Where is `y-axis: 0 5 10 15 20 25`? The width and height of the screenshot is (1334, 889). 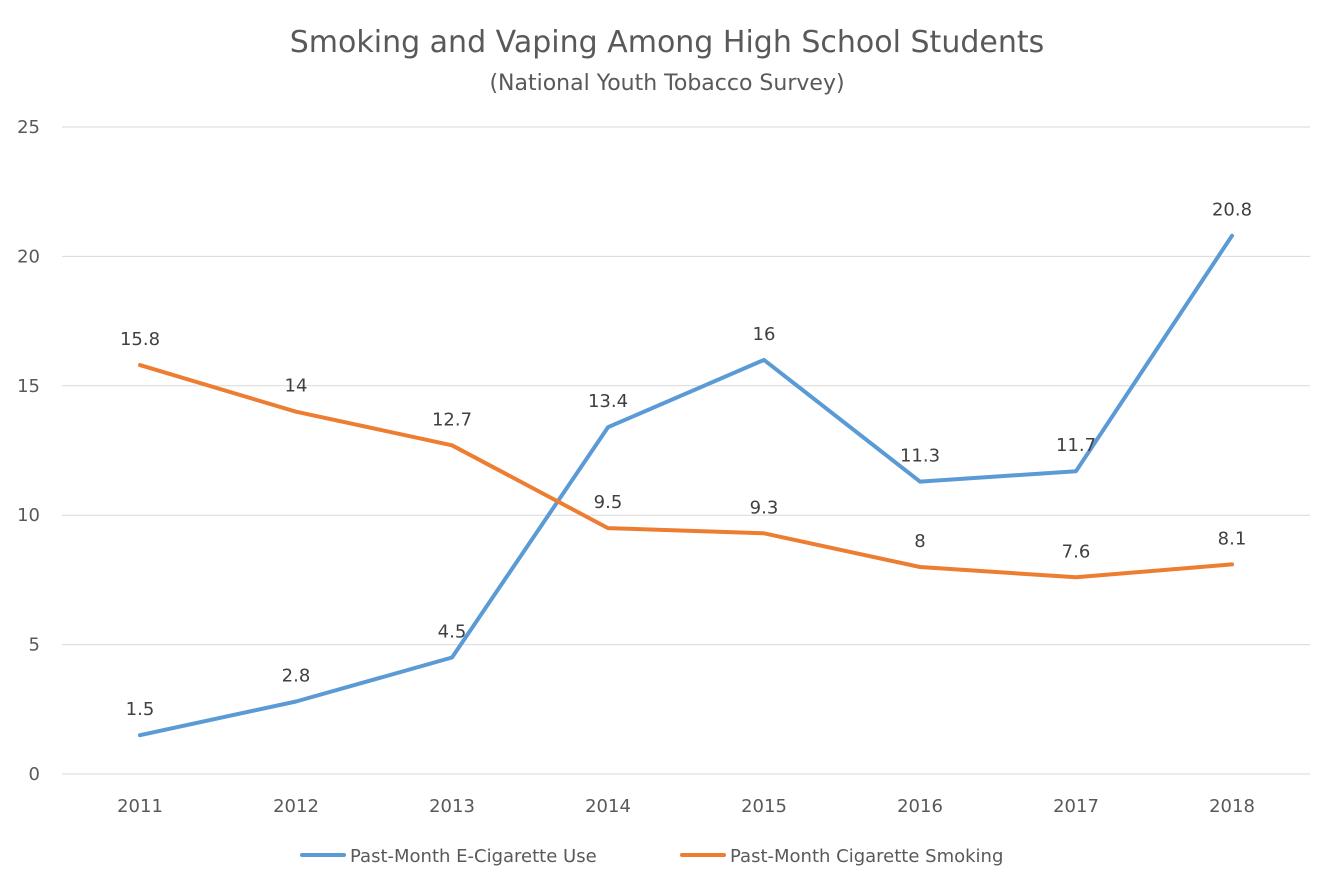 y-axis: 0 5 10 15 20 25 is located at coordinates (28, 451).